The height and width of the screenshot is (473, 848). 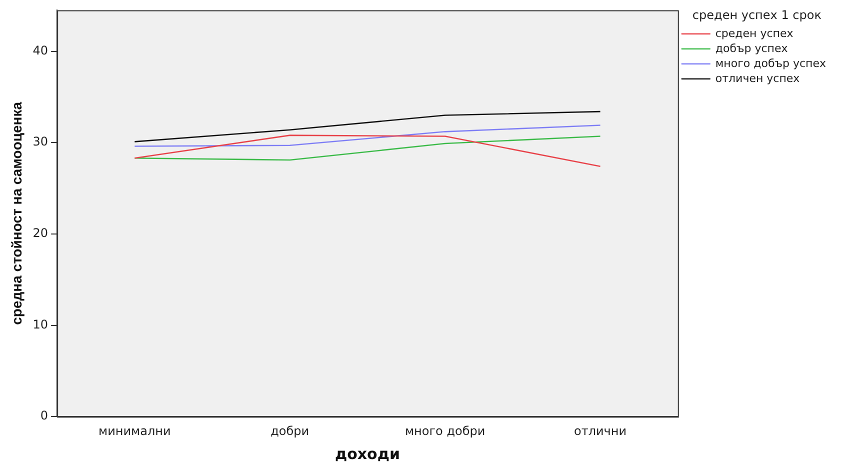 I want to click on x-axis-title: доходи, so click(x=367, y=453).